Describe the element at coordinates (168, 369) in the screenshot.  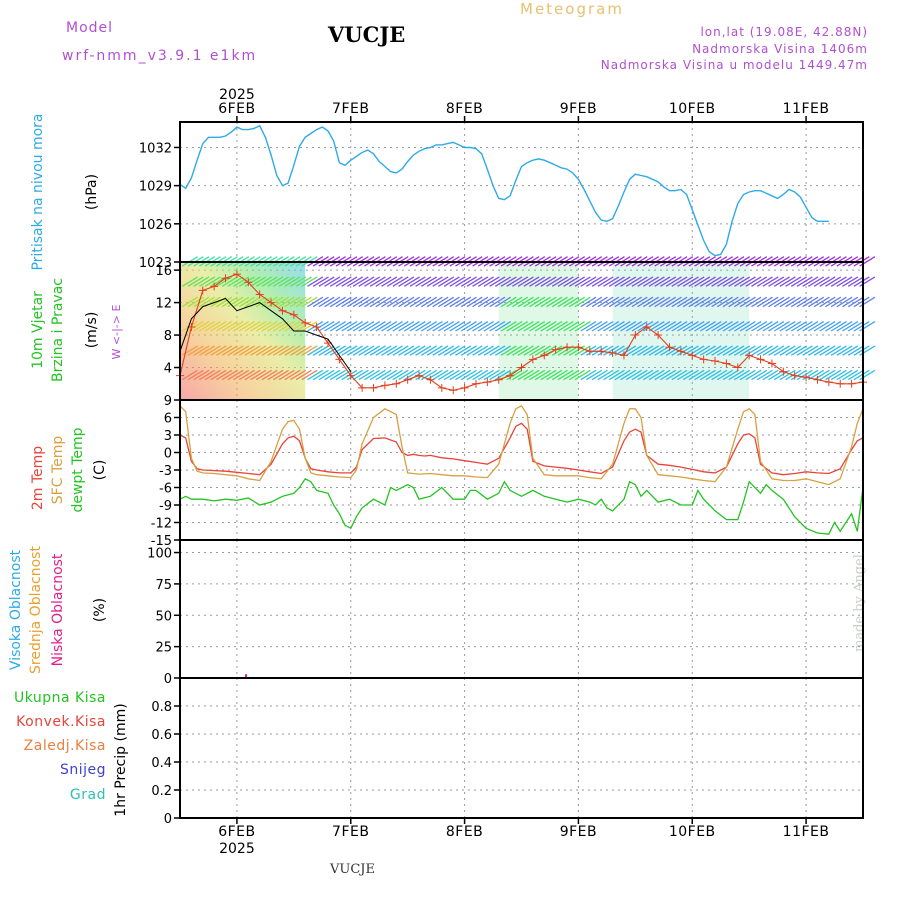
I see `y-tick-label-wind-0: 4` at that location.